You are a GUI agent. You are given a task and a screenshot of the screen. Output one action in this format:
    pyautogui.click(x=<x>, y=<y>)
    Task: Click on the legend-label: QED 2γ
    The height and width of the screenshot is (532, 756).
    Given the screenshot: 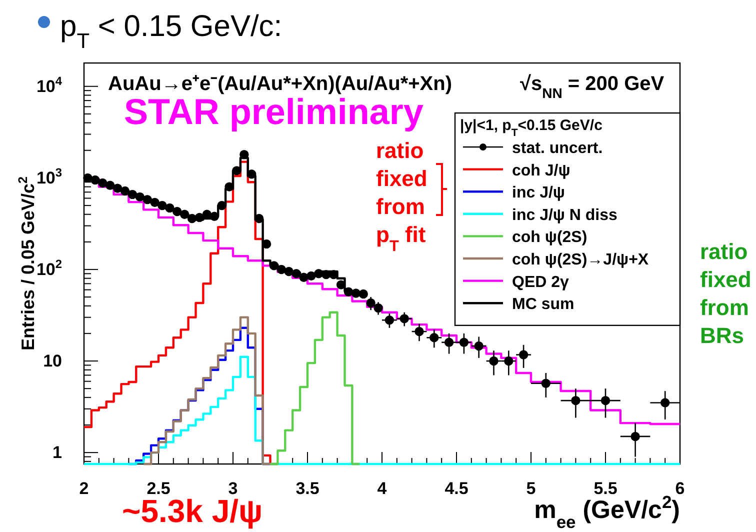 What is the action you would take?
    pyautogui.click(x=541, y=282)
    